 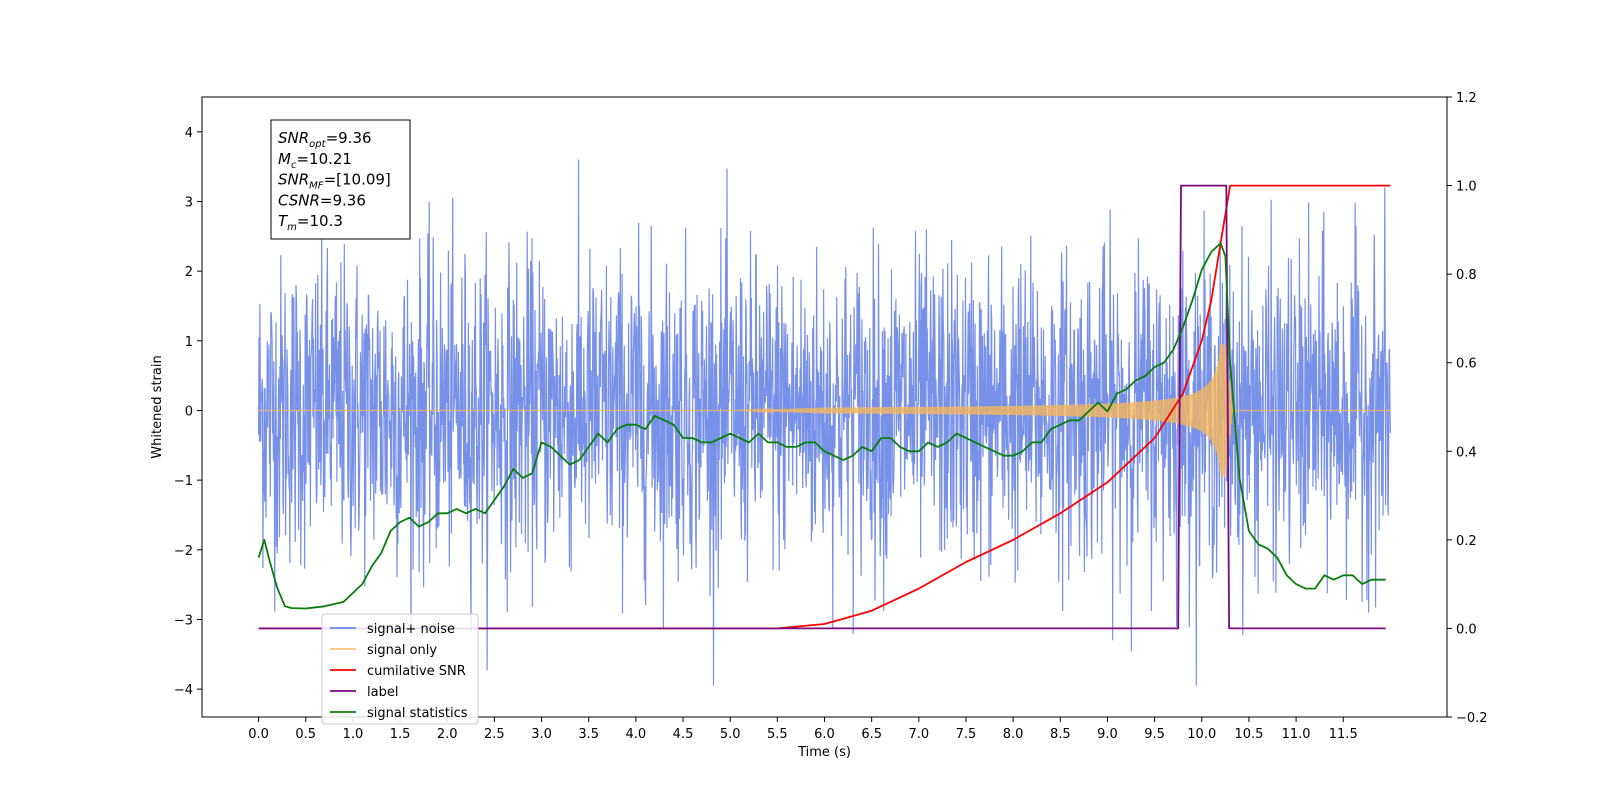 What do you see at coordinates (1343, 734) in the screenshot?
I see `x-tick-label: 11.5` at bounding box center [1343, 734].